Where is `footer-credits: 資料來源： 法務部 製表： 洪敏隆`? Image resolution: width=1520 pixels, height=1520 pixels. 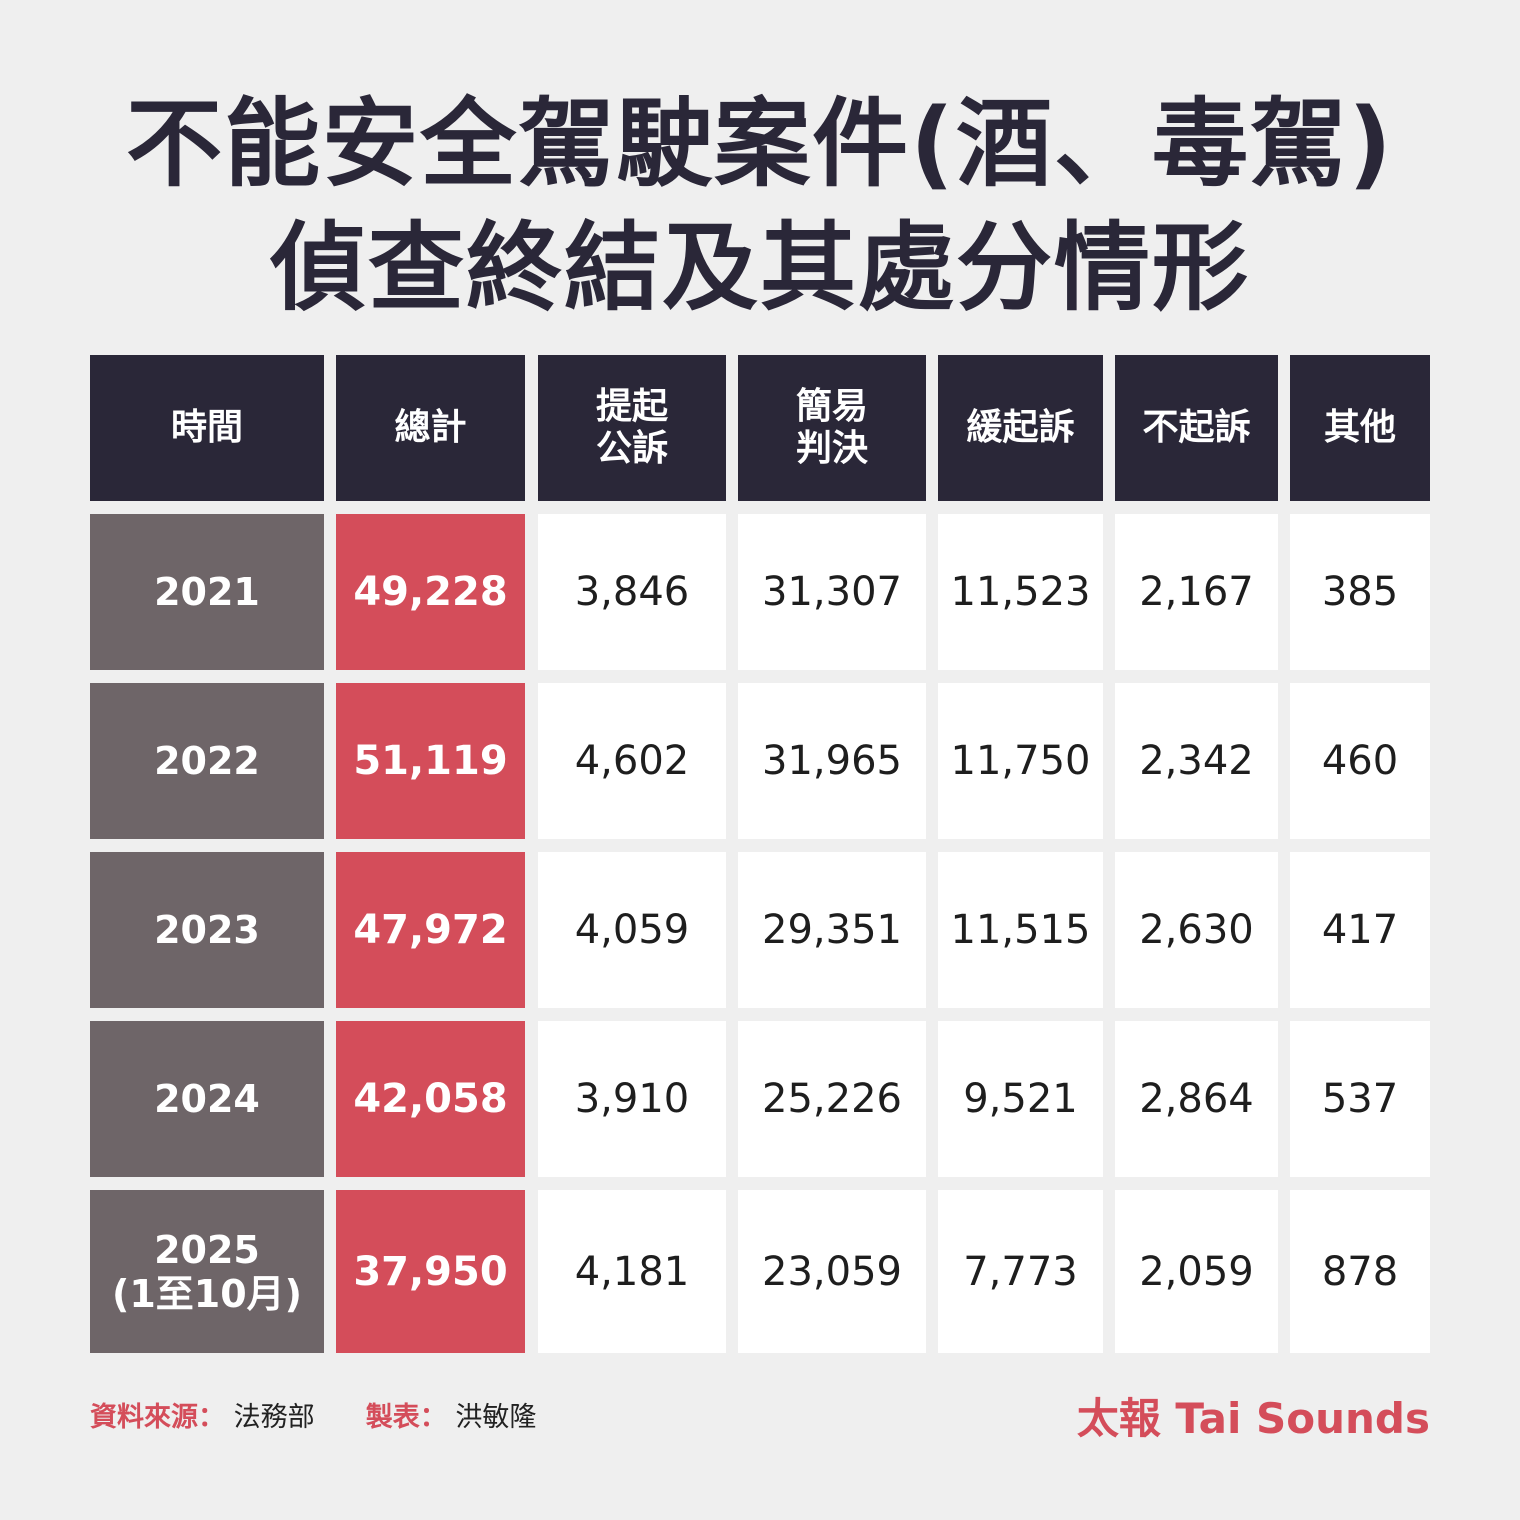
footer-credits: 資料來源： 法務部 製表： 洪敏隆 is located at coordinates (313, 1414).